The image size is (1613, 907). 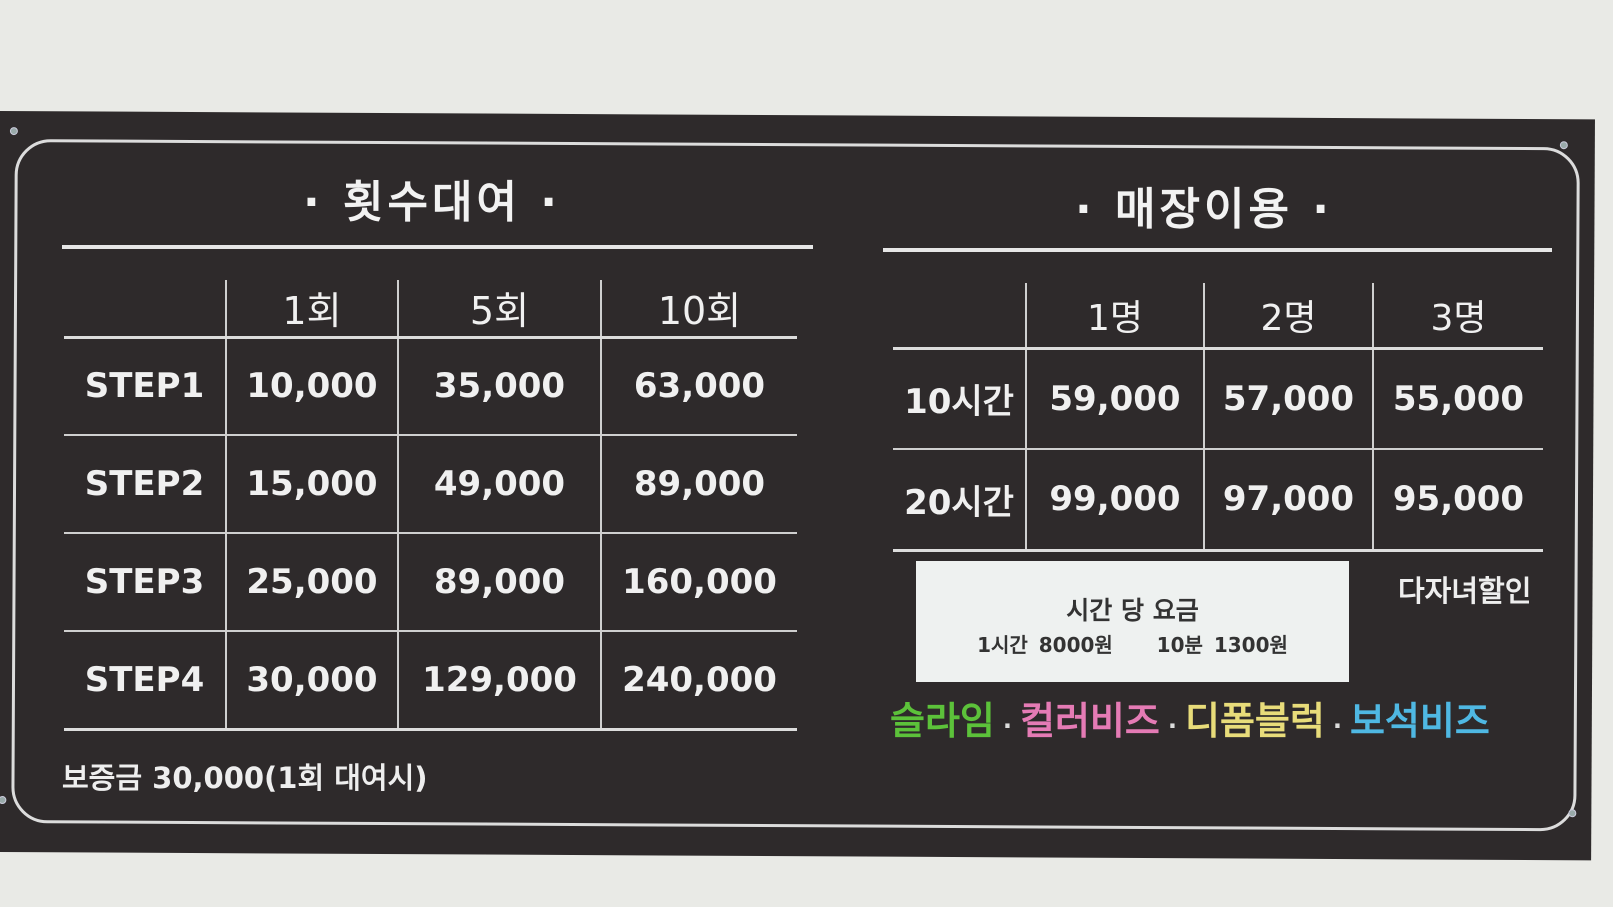 I want to click on price-cell: 10,000, so click(x=311, y=386).